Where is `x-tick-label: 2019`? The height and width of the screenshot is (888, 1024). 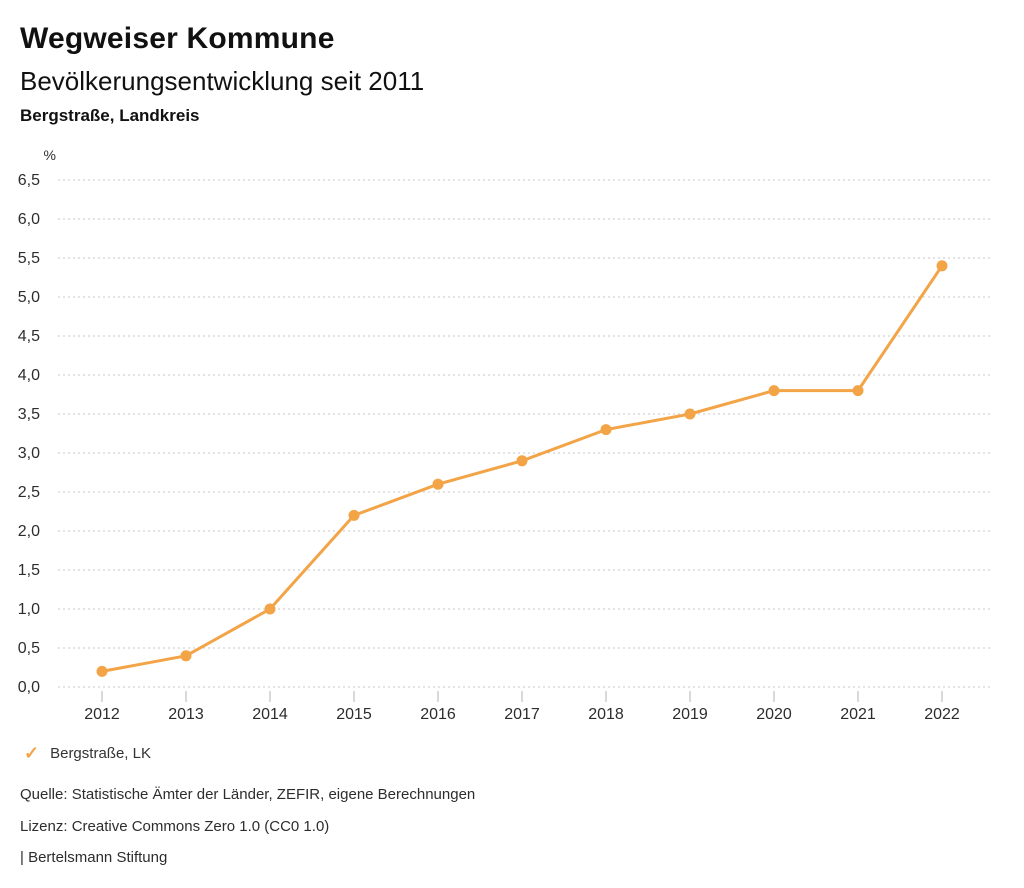
x-tick-label: 2019 is located at coordinates (690, 714).